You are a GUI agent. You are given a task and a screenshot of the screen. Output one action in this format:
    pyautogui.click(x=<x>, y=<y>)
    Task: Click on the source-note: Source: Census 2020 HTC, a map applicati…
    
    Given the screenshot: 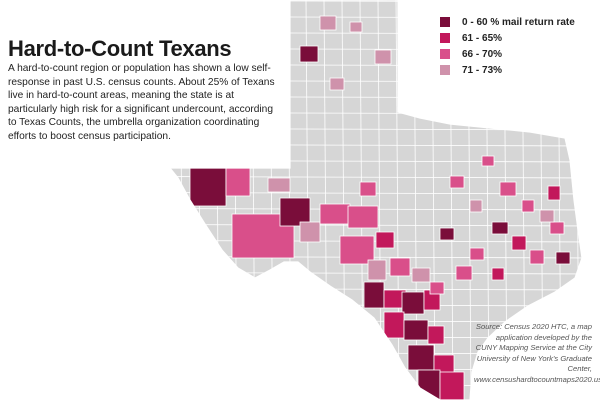 What is the action you would take?
    pyautogui.click(x=537, y=353)
    